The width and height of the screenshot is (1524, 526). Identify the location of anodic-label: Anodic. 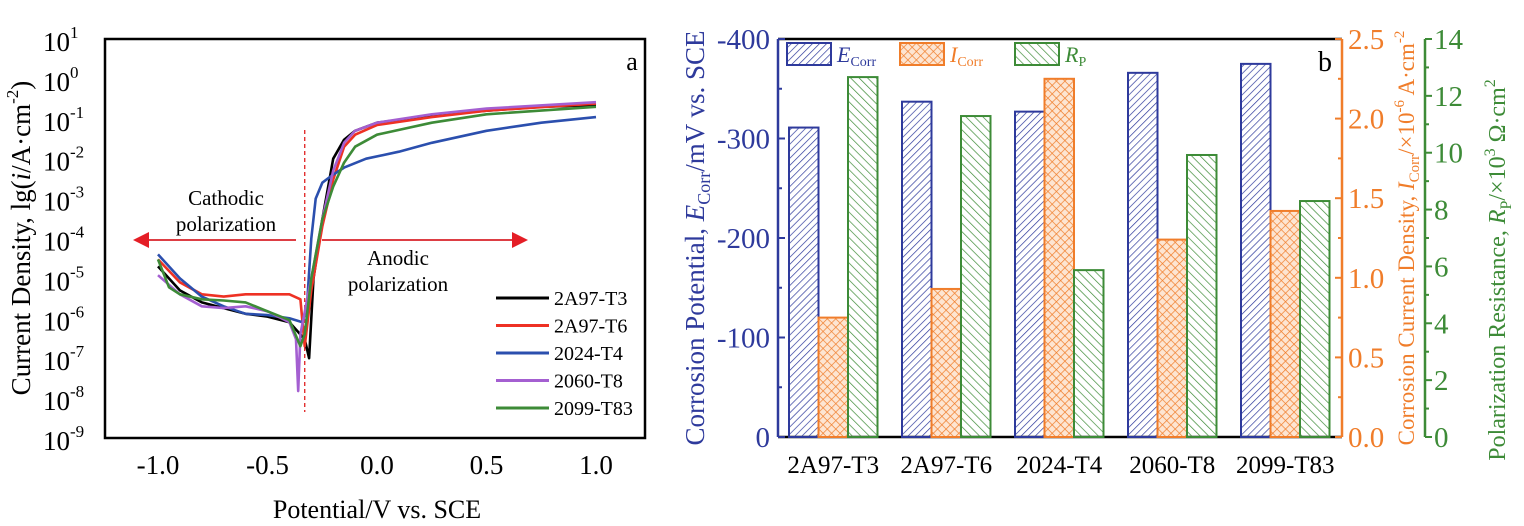
(398, 258).